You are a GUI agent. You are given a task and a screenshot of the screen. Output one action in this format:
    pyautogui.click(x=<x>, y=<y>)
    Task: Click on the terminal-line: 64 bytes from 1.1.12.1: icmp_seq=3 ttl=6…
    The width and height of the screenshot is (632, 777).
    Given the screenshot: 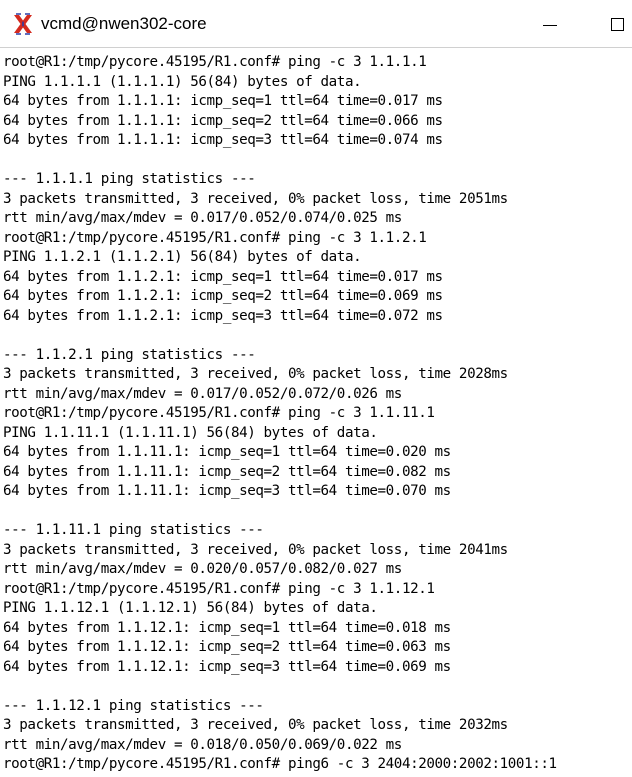 What is the action you would take?
    pyautogui.click(x=227, y=666)
    